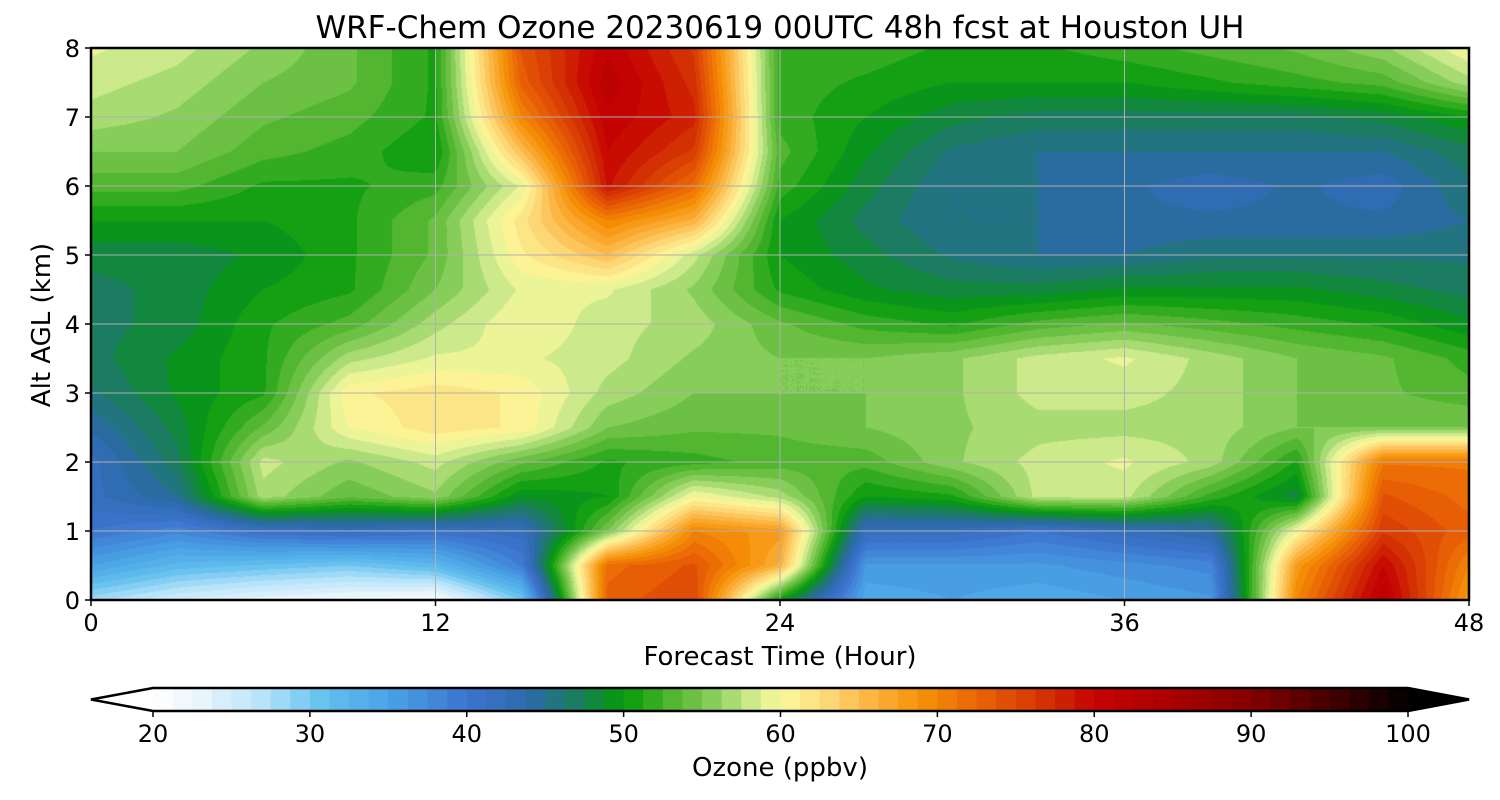 The width and height of the screenshot is (1500, 800). I want to click on y-tick-label: 0, so click(72, 601).